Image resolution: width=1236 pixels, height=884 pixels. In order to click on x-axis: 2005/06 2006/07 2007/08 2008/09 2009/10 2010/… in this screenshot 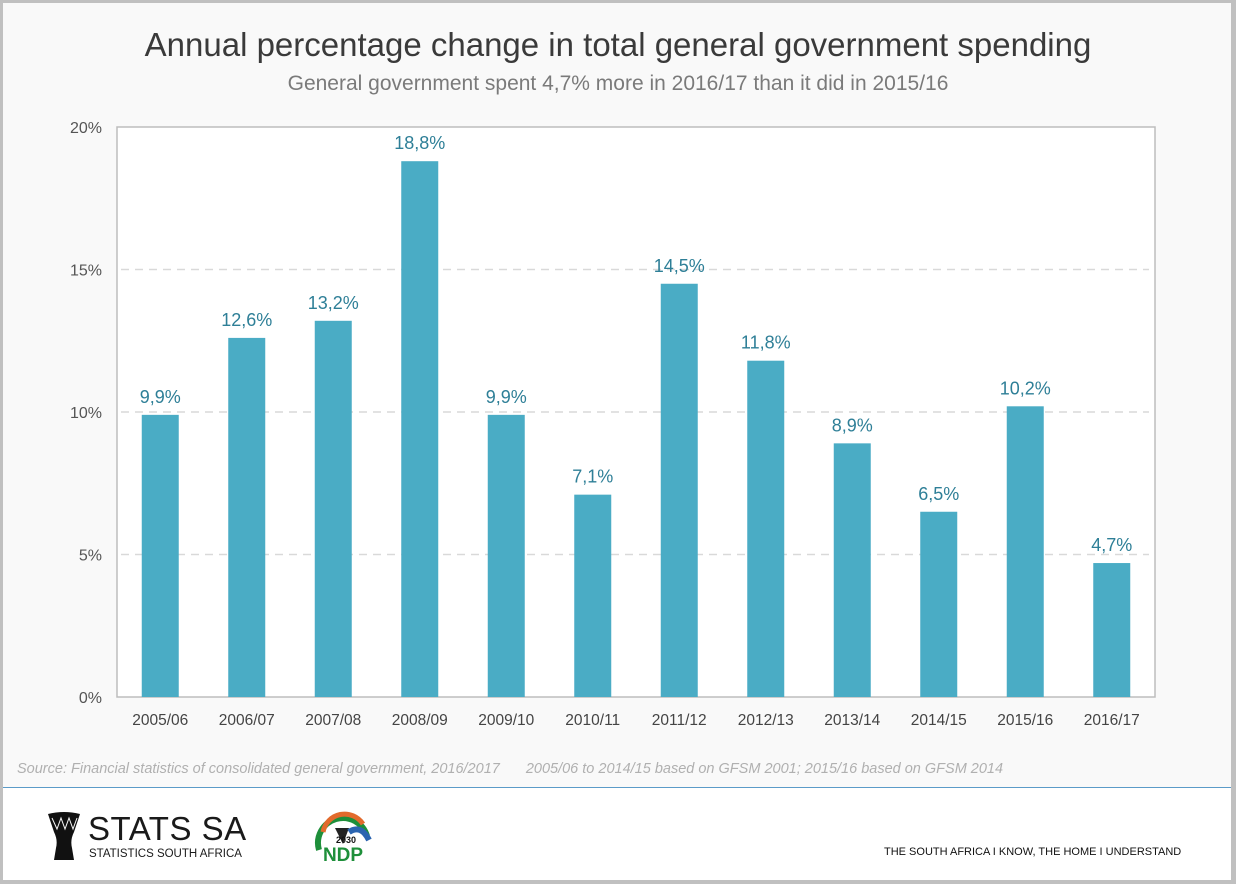, I will do `click(636, 720)`.